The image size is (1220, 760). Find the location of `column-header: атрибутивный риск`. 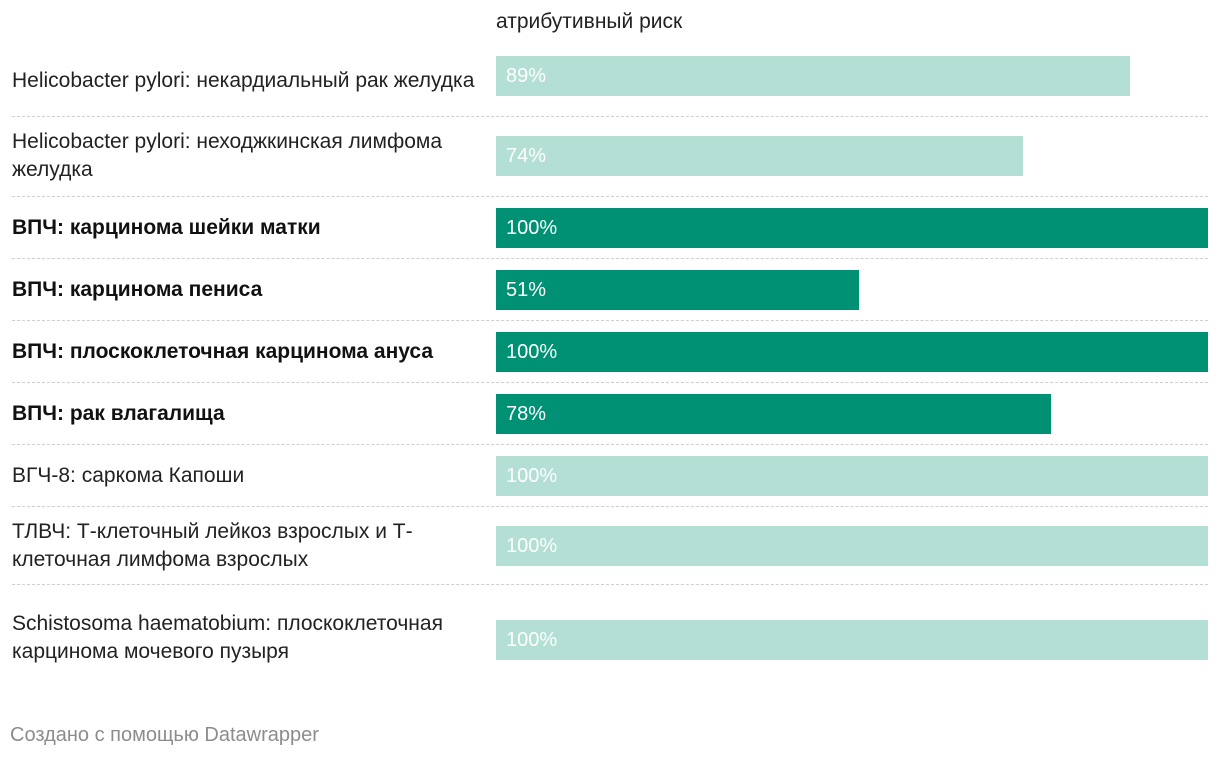

column-header: атрибутивный риск is located at coordinates (589, 21).